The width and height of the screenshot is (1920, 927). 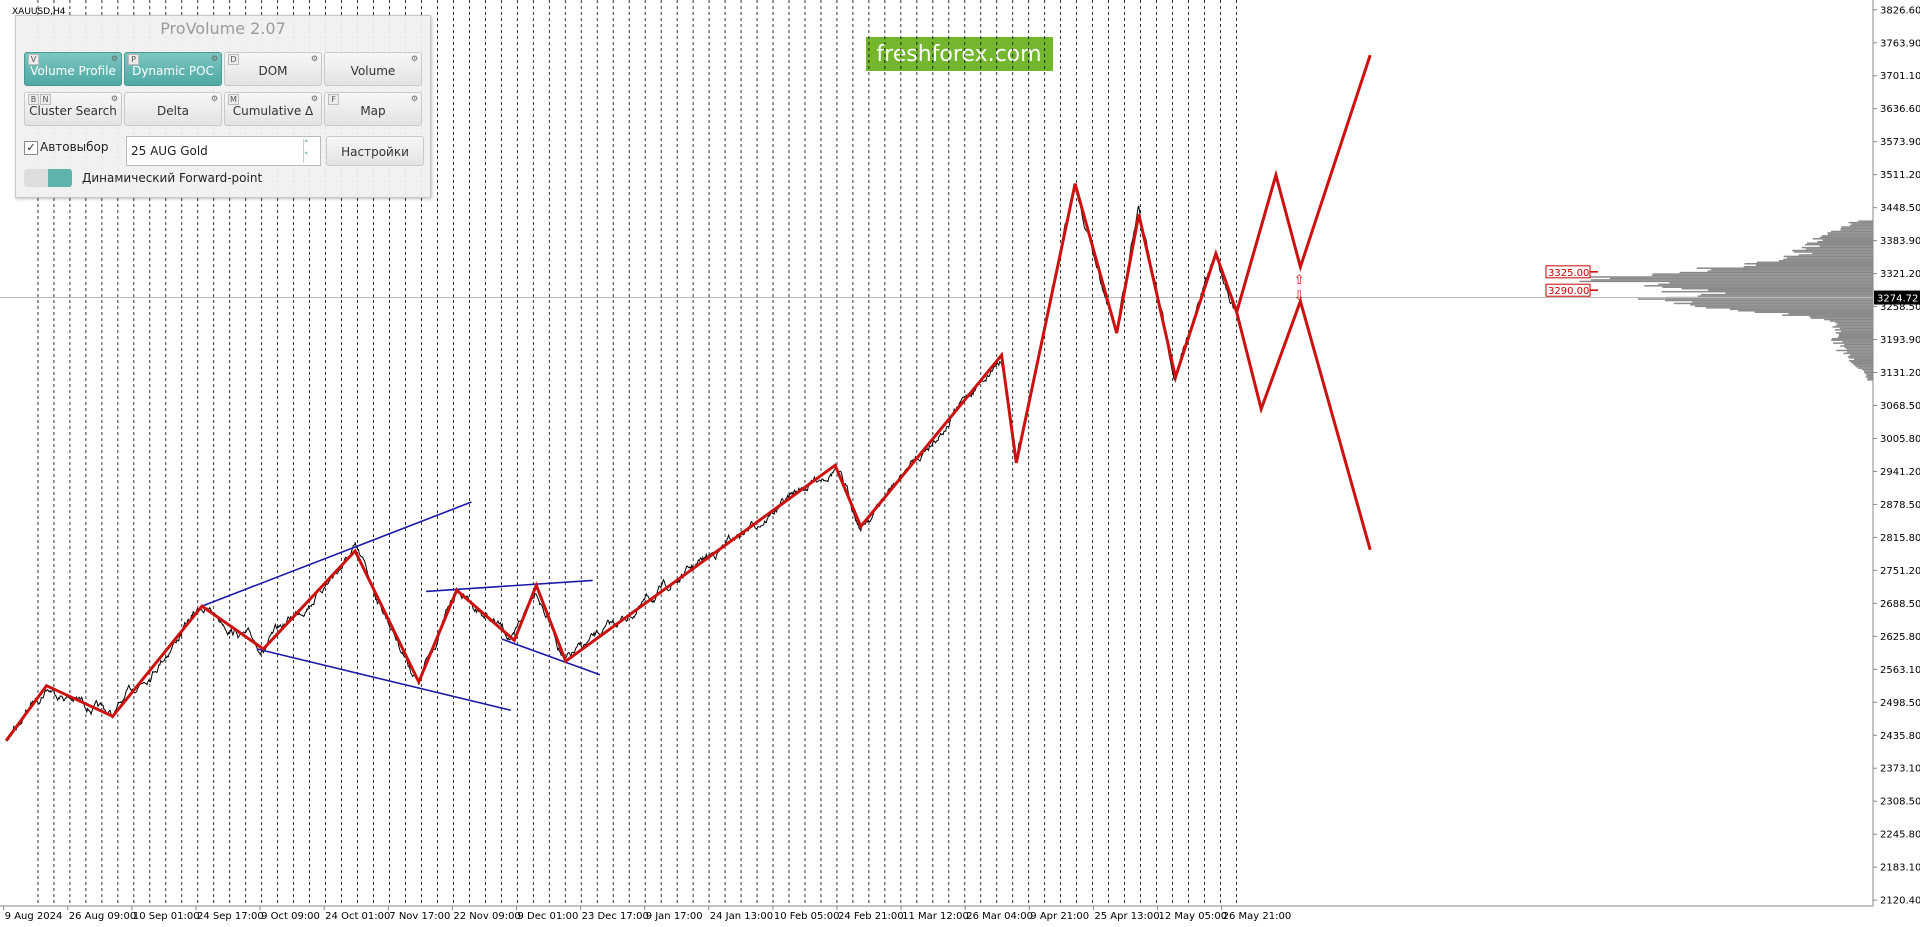 What do you see at coordinates (273, 69) in the screenshot?
I see `mode-button: DOM D ⚙` at bounding box center [273, 69].